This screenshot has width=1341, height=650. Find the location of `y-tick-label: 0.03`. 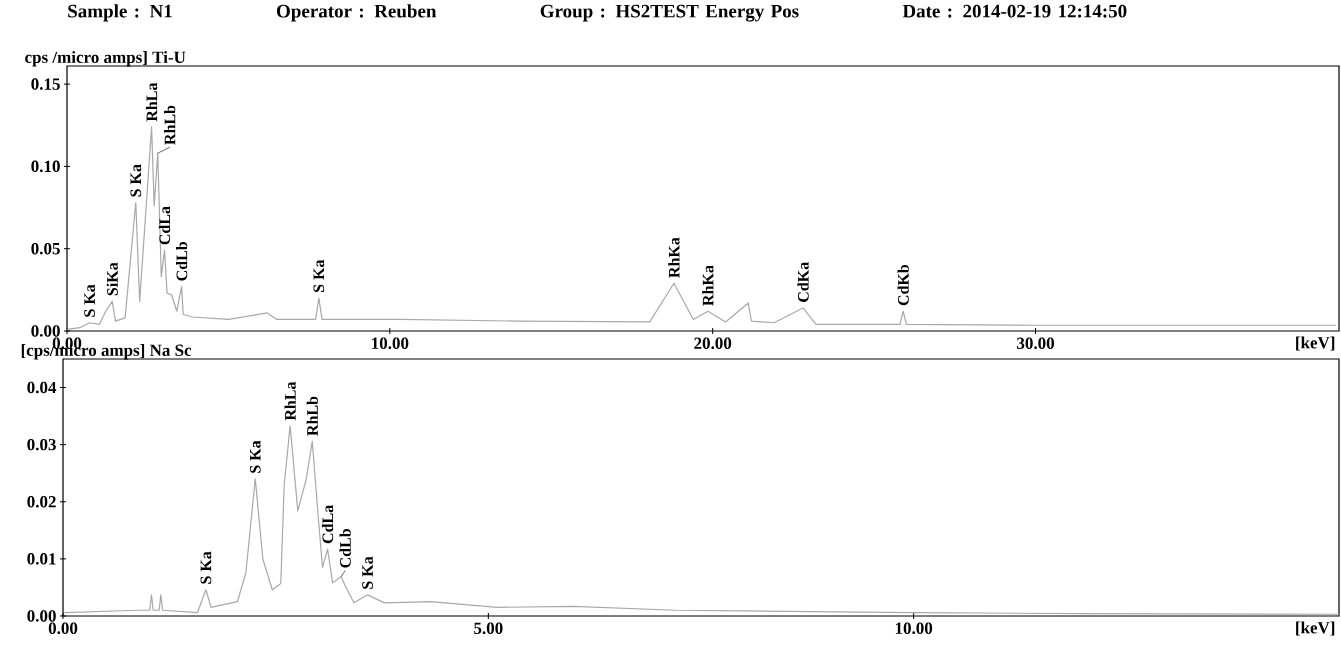

y-tick-label: 0.03 is located at coordinates (41, 444).